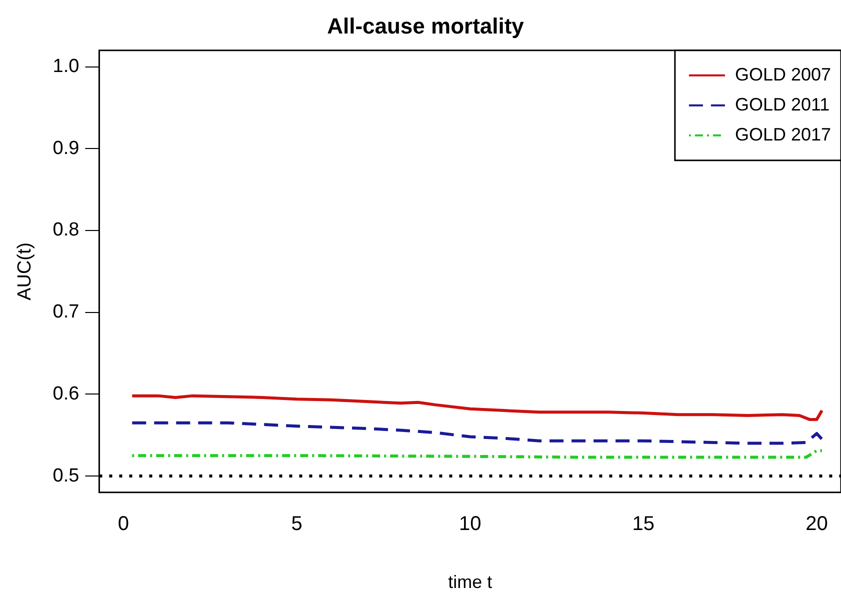 The height and width of the screenshot is (608, 841). I want to click on x-axis-title: time t, so click(470, 582).